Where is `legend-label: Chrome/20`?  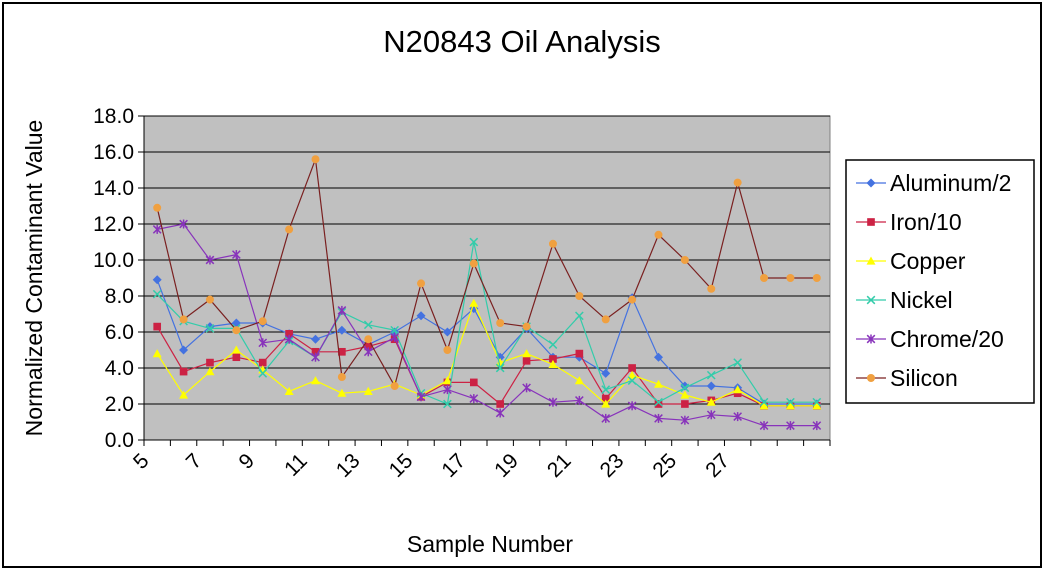 legend-label: Chrome/20 is located at coordinates (947, 339).